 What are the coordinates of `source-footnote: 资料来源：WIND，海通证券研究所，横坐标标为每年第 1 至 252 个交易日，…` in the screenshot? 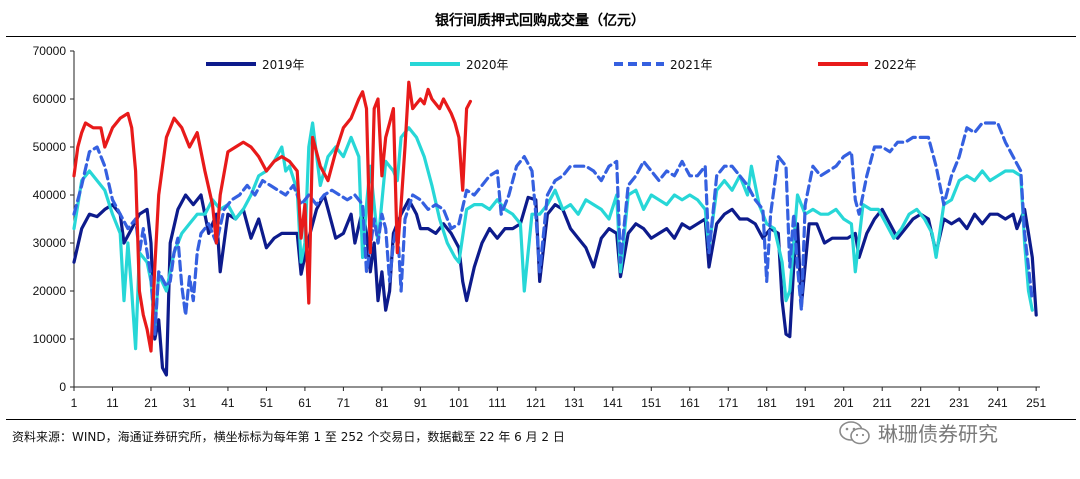 It's located at (288, 437).